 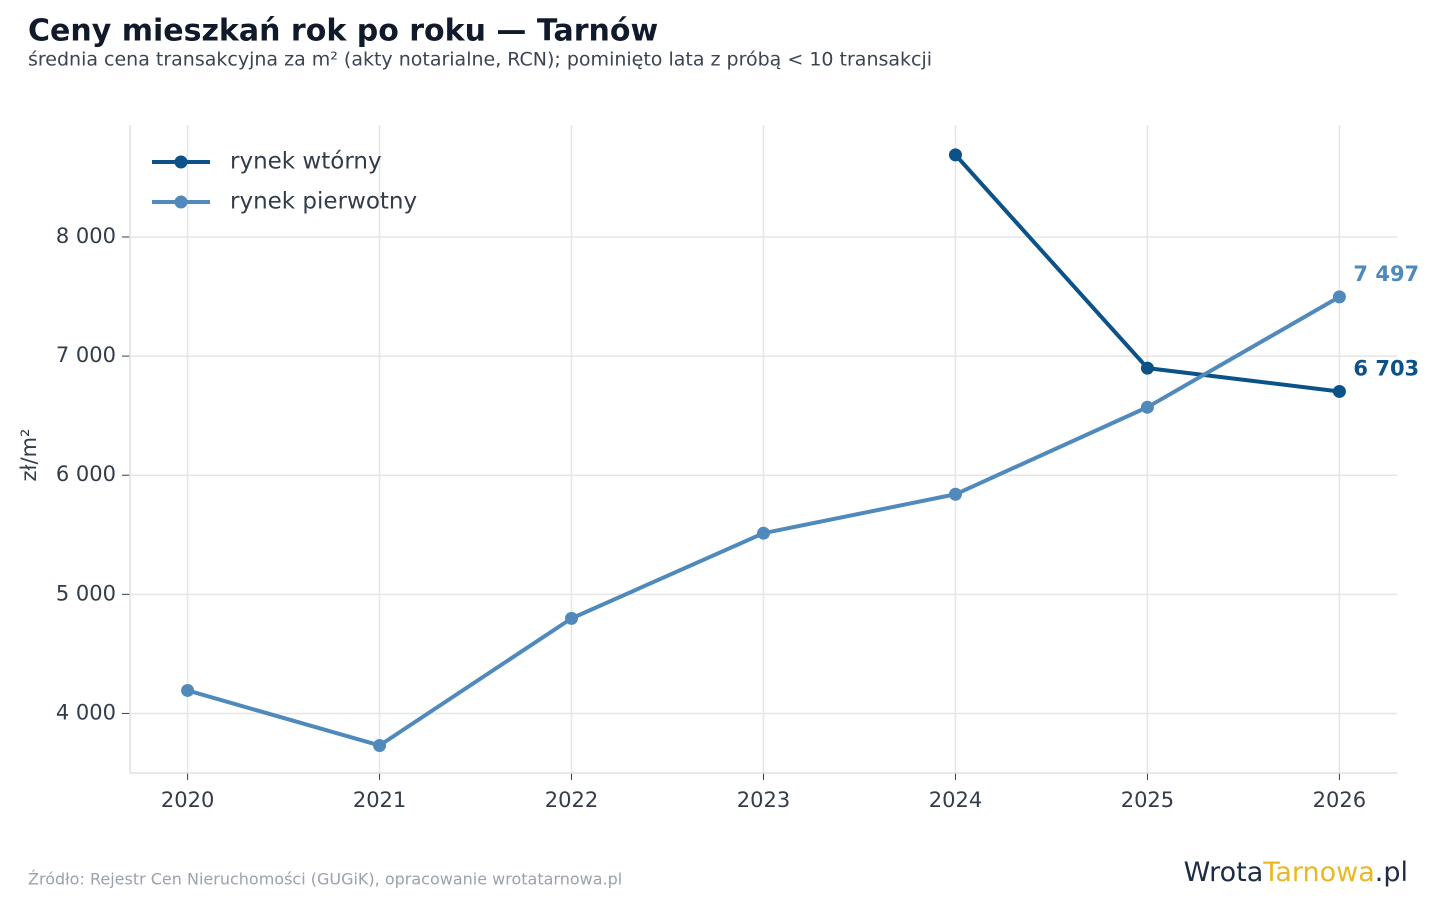 What do you see at coordinates (86, 593) in the screenshot?
I see `y-tick-label: 5 000` at bounding box center [86, 593].